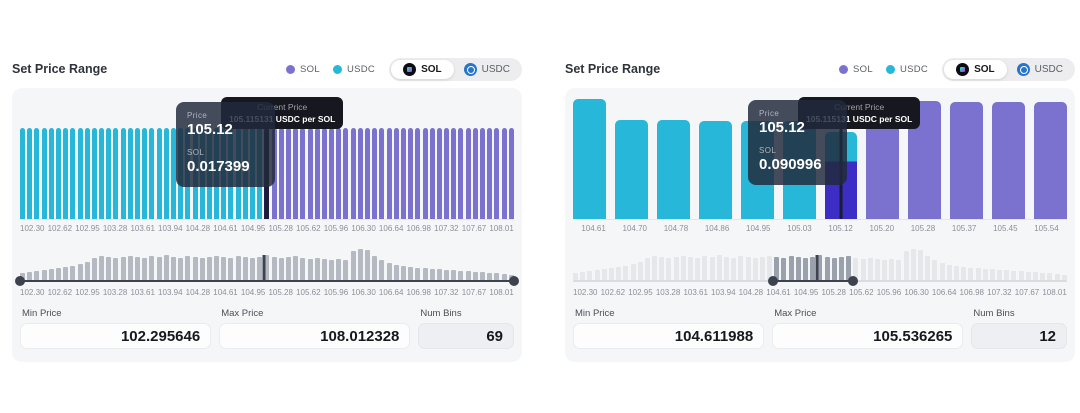 This screenshot has height=413, width=1080. I want to click on legend-label: SOL, so click(863, 69).